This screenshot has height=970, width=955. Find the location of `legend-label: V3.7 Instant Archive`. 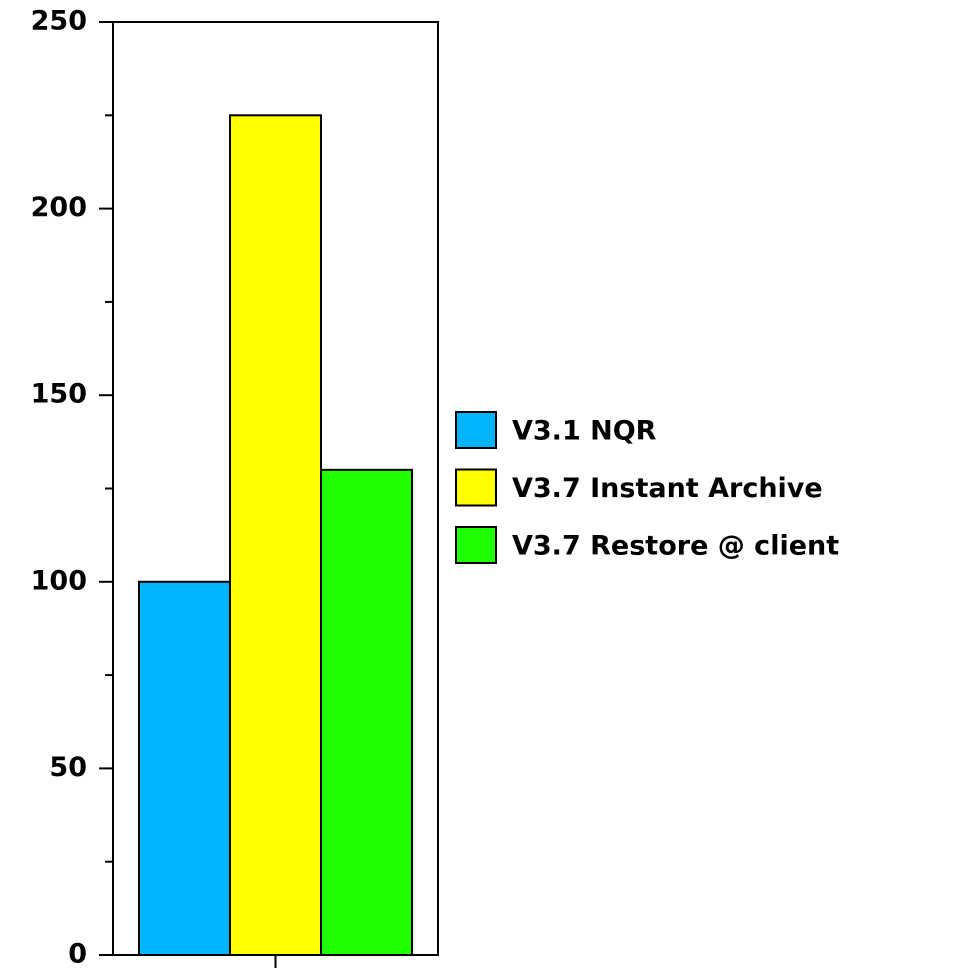

legend-label: V3.7 Instant Archive is located at coordinates (667, 488).